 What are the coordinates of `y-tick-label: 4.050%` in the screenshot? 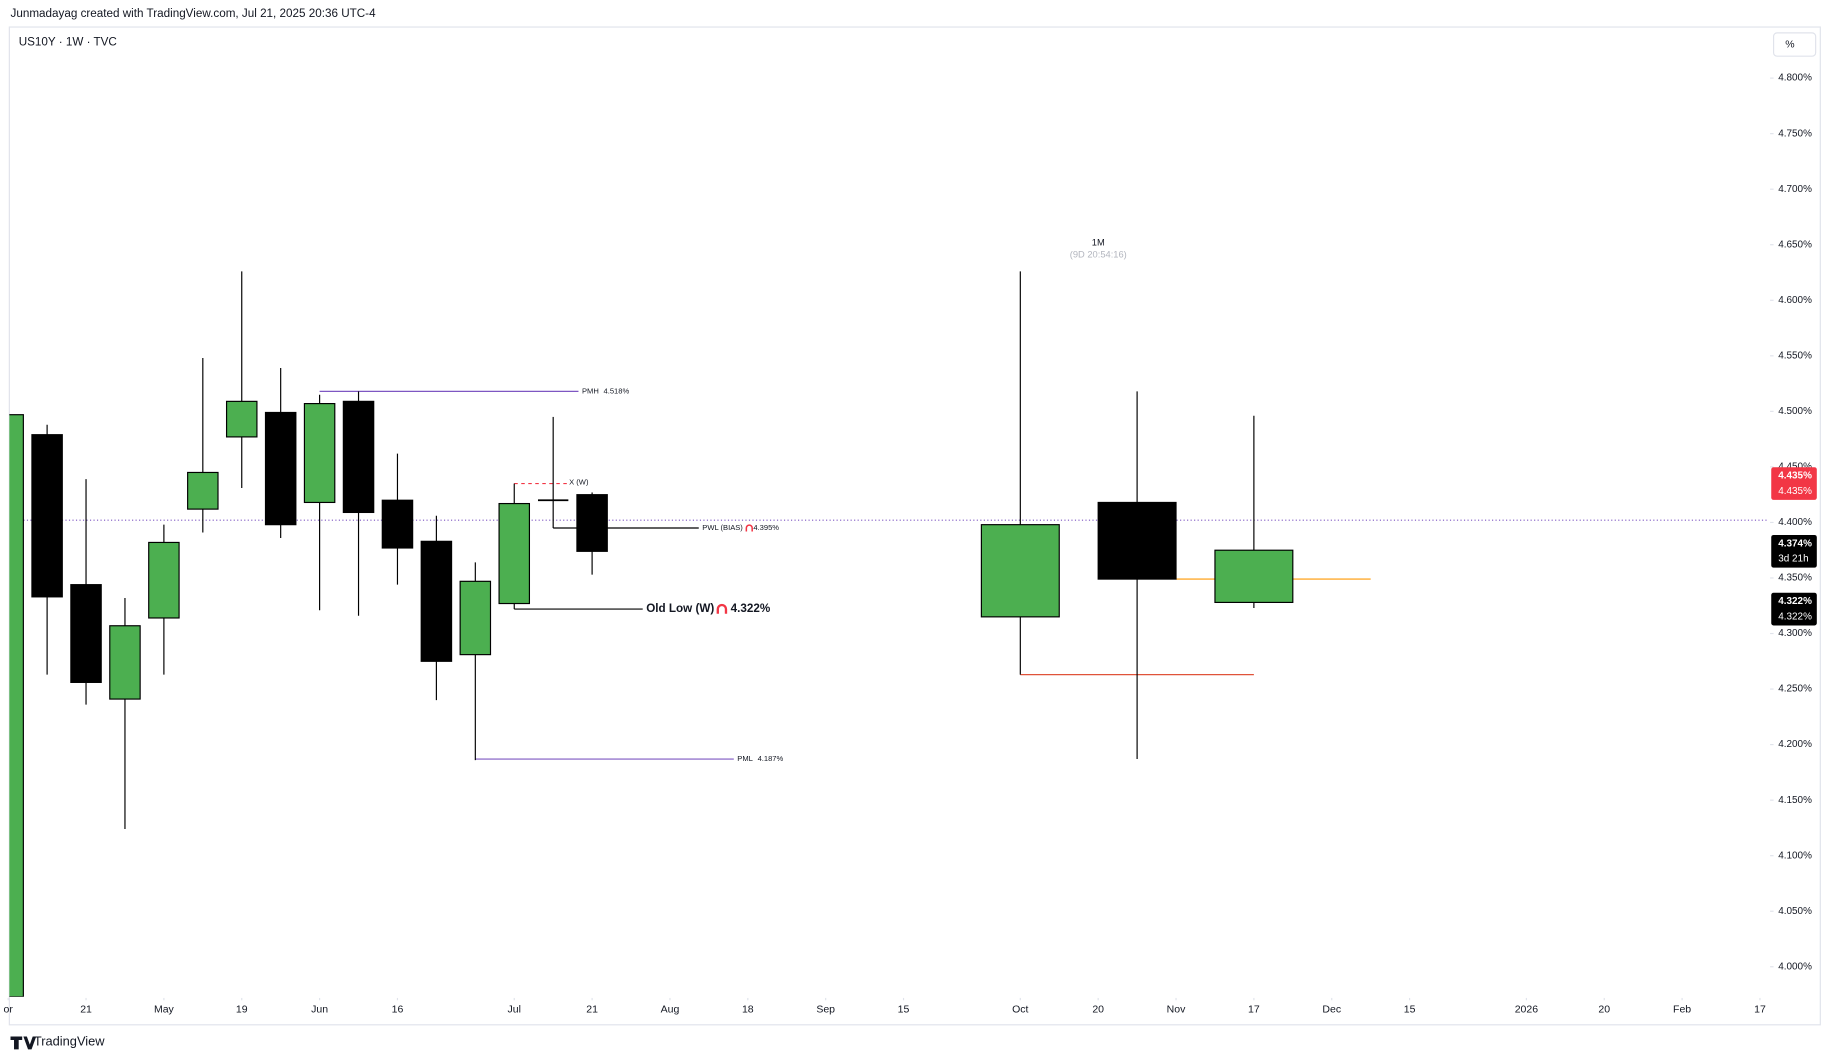 It's located at (1795, 911).